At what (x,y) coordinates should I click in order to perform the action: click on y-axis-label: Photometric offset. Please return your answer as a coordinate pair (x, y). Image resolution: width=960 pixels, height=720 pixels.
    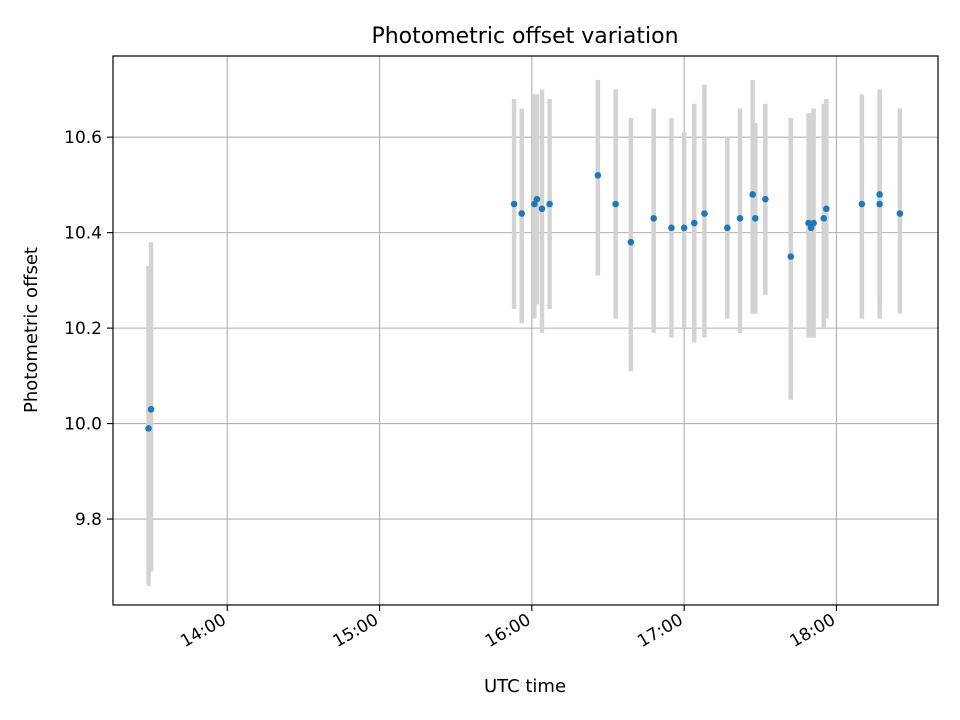
    Looking at the image, I should click on (31, 330).